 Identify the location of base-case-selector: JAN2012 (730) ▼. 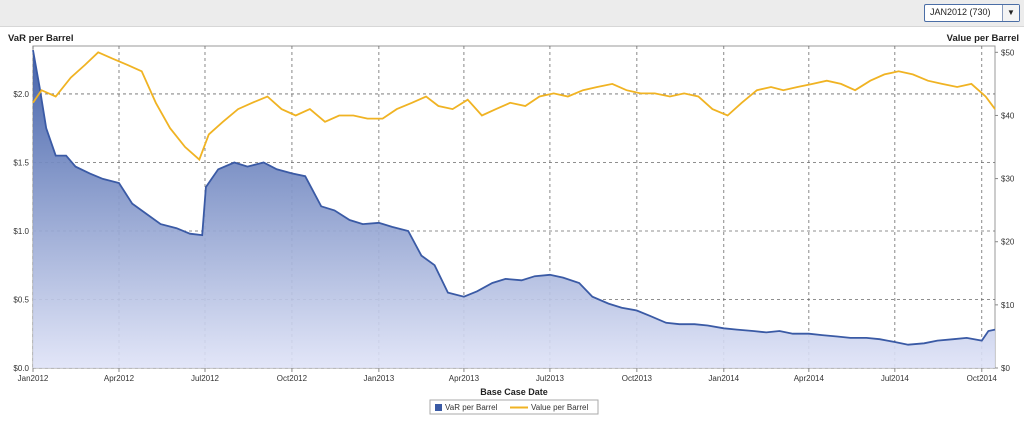
(972, 13).